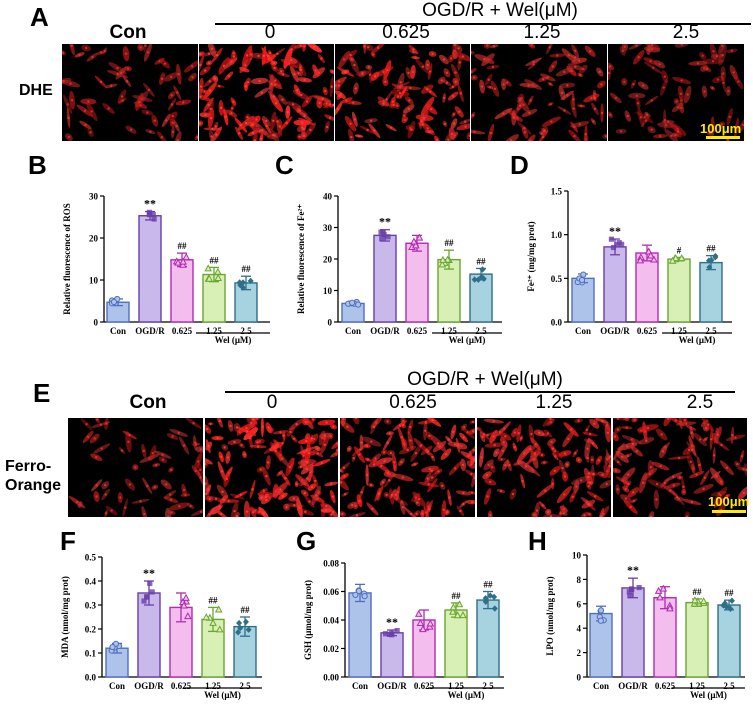 Image resolution: width=753 pixels, height=709 pixels. I want to click on column-label-a-4: 2.5, so click(686, 32).